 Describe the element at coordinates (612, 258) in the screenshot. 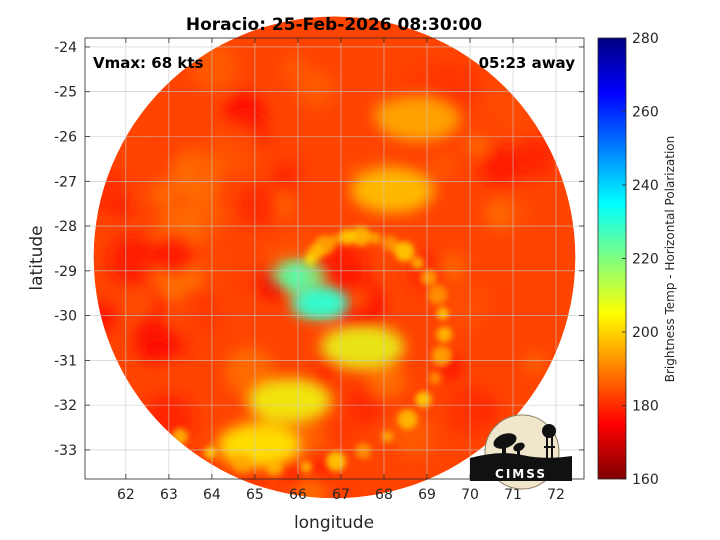

I see `colorbar` at that location.